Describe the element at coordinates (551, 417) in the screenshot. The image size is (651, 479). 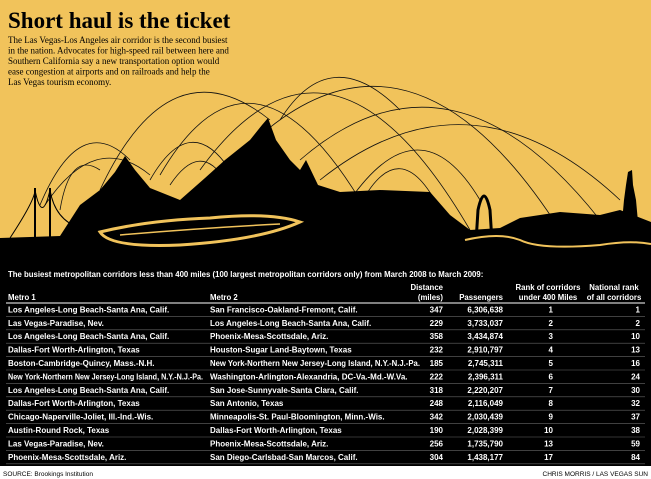
I see `table-cell: 9` at that location.